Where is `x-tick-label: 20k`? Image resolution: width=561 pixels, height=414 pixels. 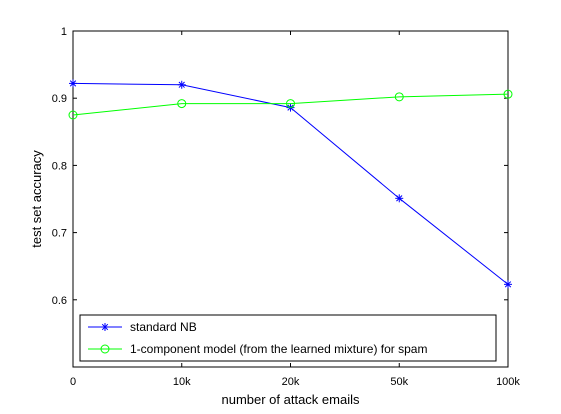
x-tick-label: 20k is located at coordinates (291, 382).